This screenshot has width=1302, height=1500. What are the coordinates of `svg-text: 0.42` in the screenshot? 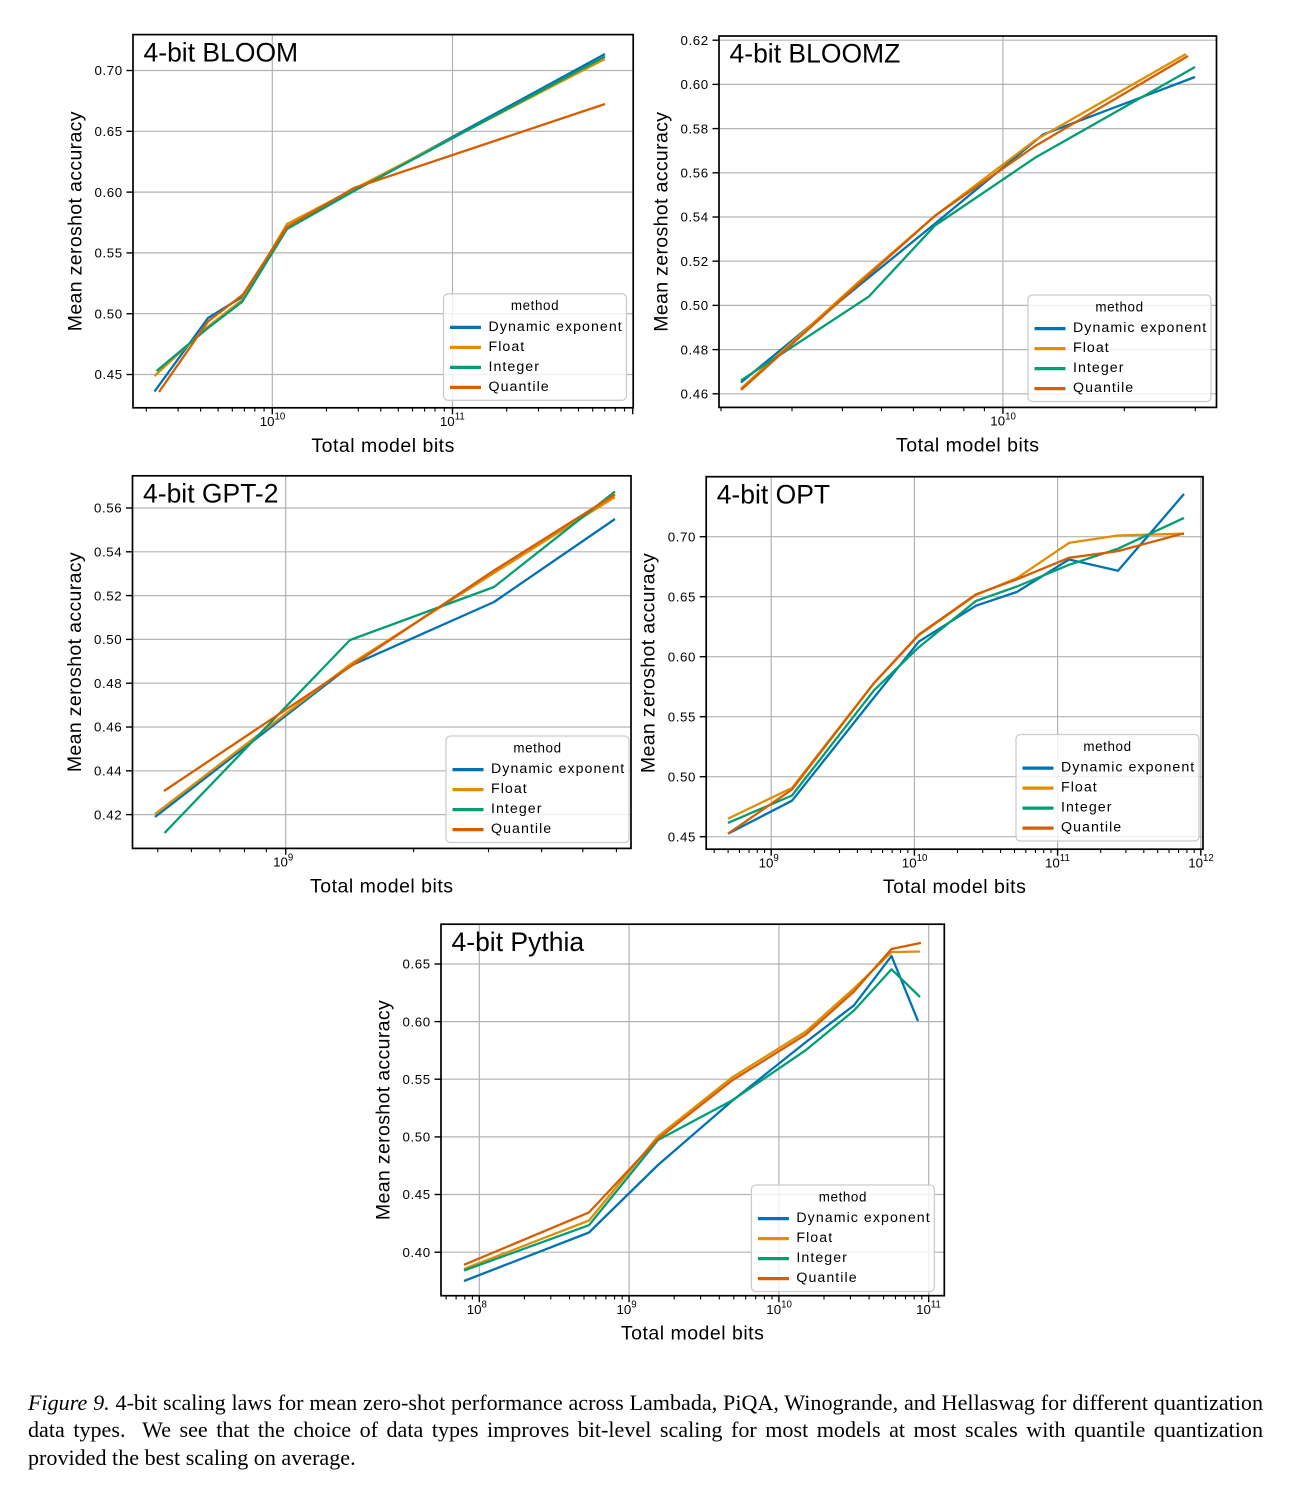 It's located at (108, 814).